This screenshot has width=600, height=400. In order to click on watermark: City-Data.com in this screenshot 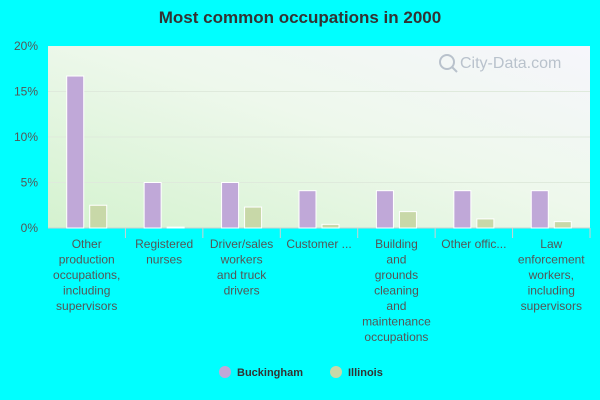, I will do `click(500, 63)`.